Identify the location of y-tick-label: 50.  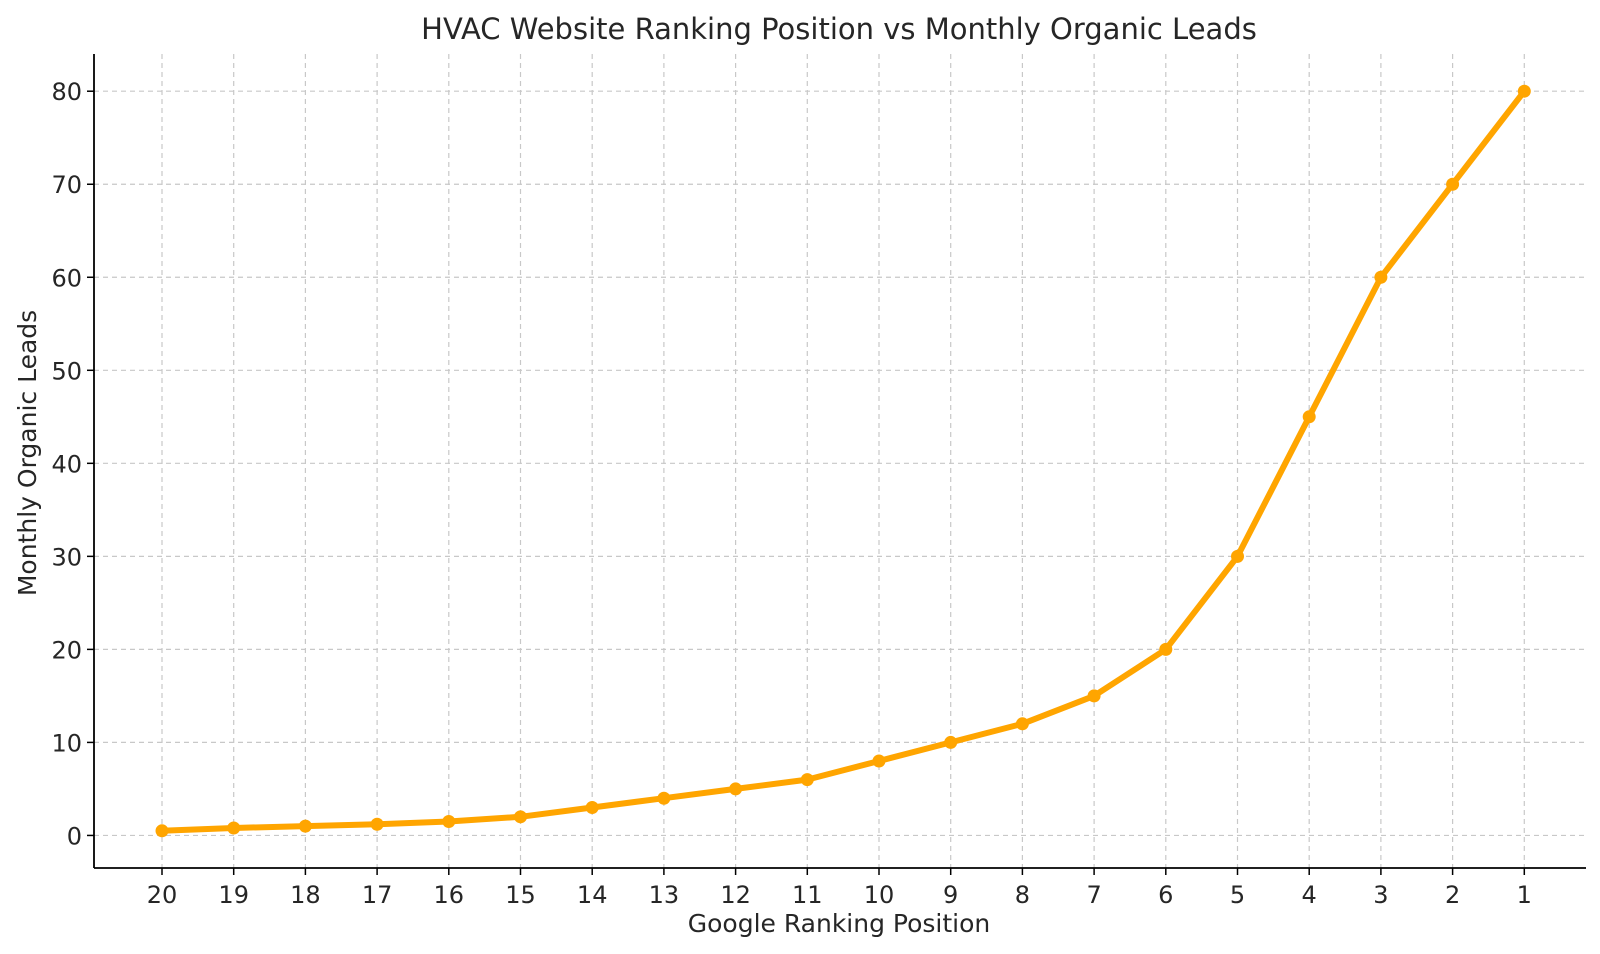
(66, 371).